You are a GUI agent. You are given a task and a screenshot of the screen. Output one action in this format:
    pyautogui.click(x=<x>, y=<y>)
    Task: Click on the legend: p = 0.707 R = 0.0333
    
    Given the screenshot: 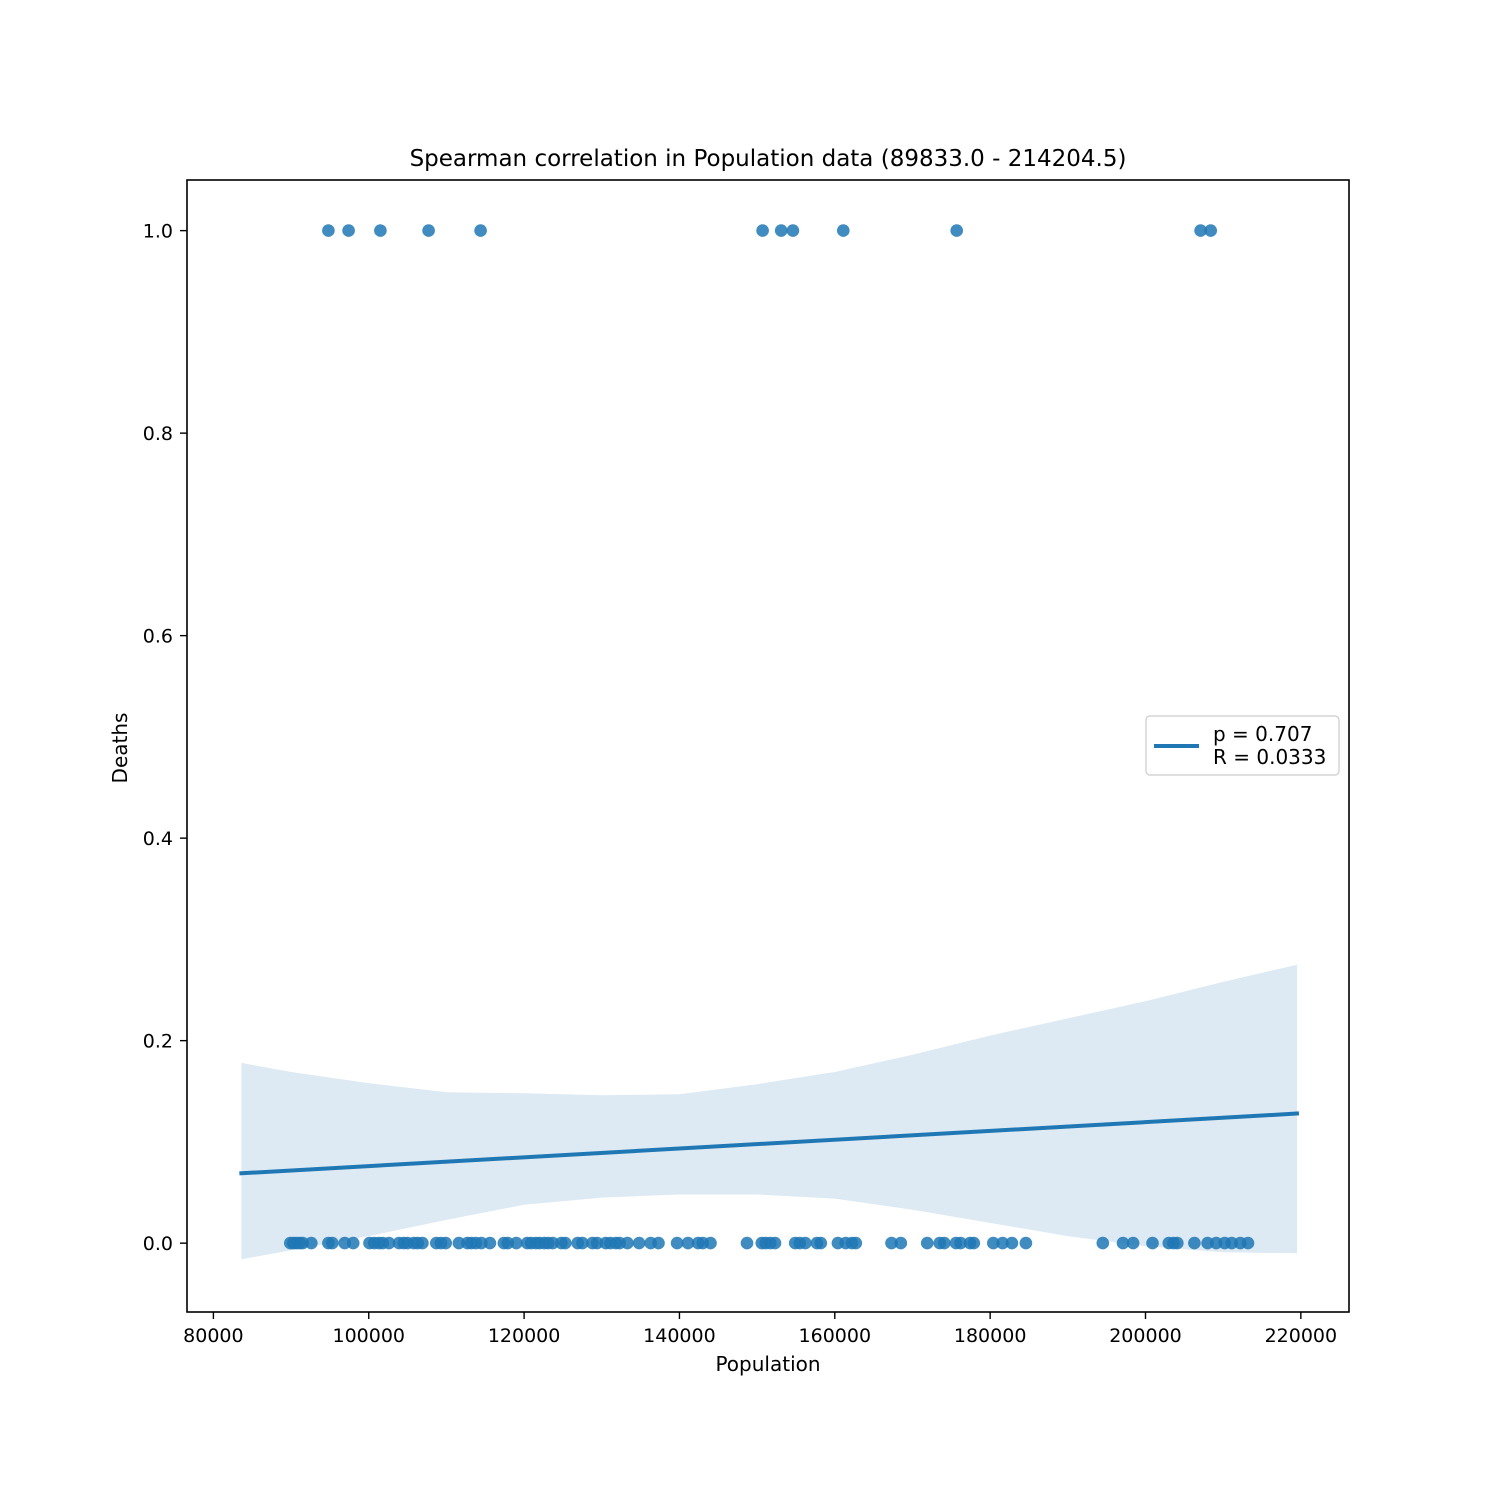 What is the action you would take?
    pyautogui.click(x=1242, y=745)
    